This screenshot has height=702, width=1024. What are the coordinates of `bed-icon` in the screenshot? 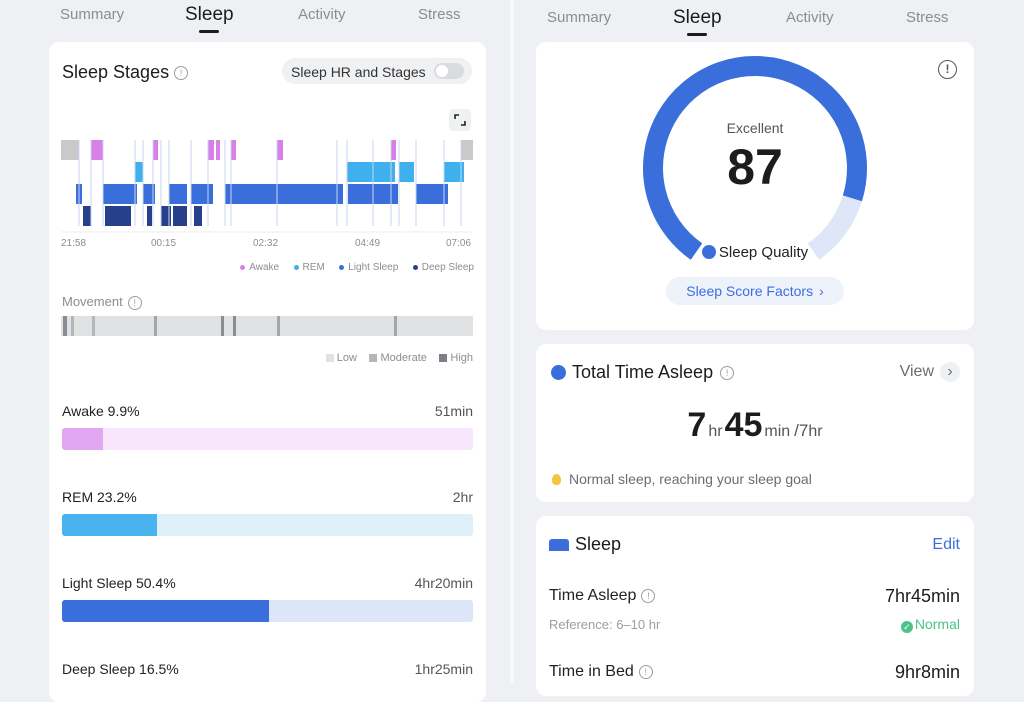 It's located at (559, 545).